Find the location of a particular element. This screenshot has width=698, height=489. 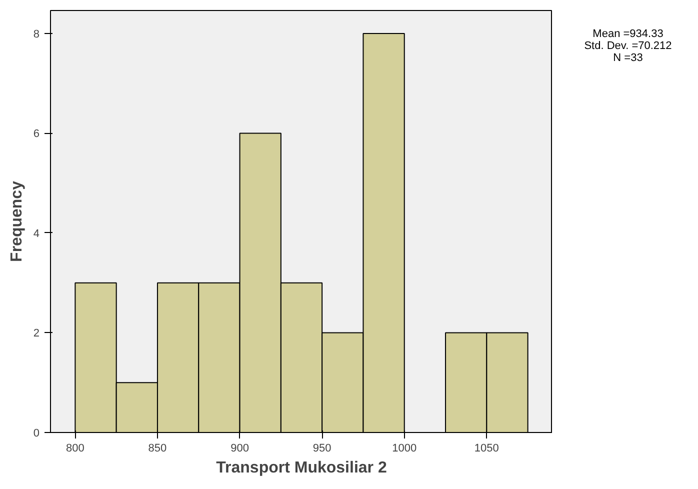

text: N =33 is located at coordinates (628, 58).